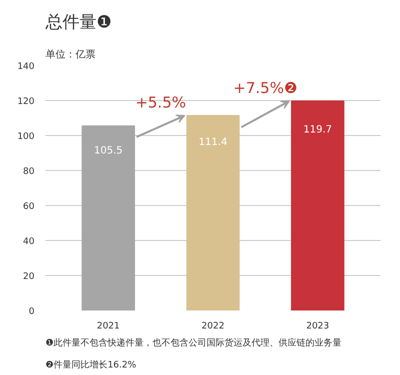  I want to click on x-tick-label: 2023, so click(318, 327).